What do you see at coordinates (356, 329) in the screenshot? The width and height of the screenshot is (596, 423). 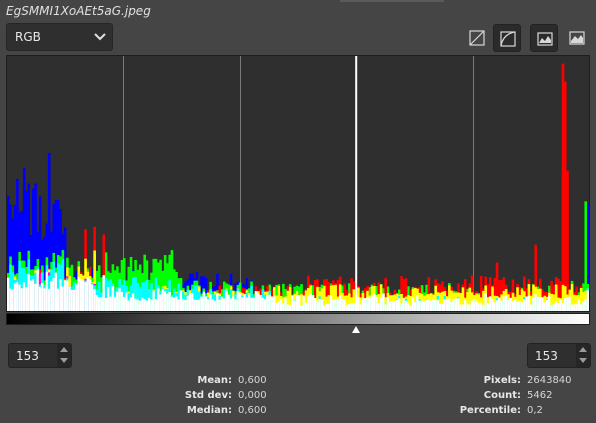 I see `range-marker-handle` at bounding box center [356, 329].